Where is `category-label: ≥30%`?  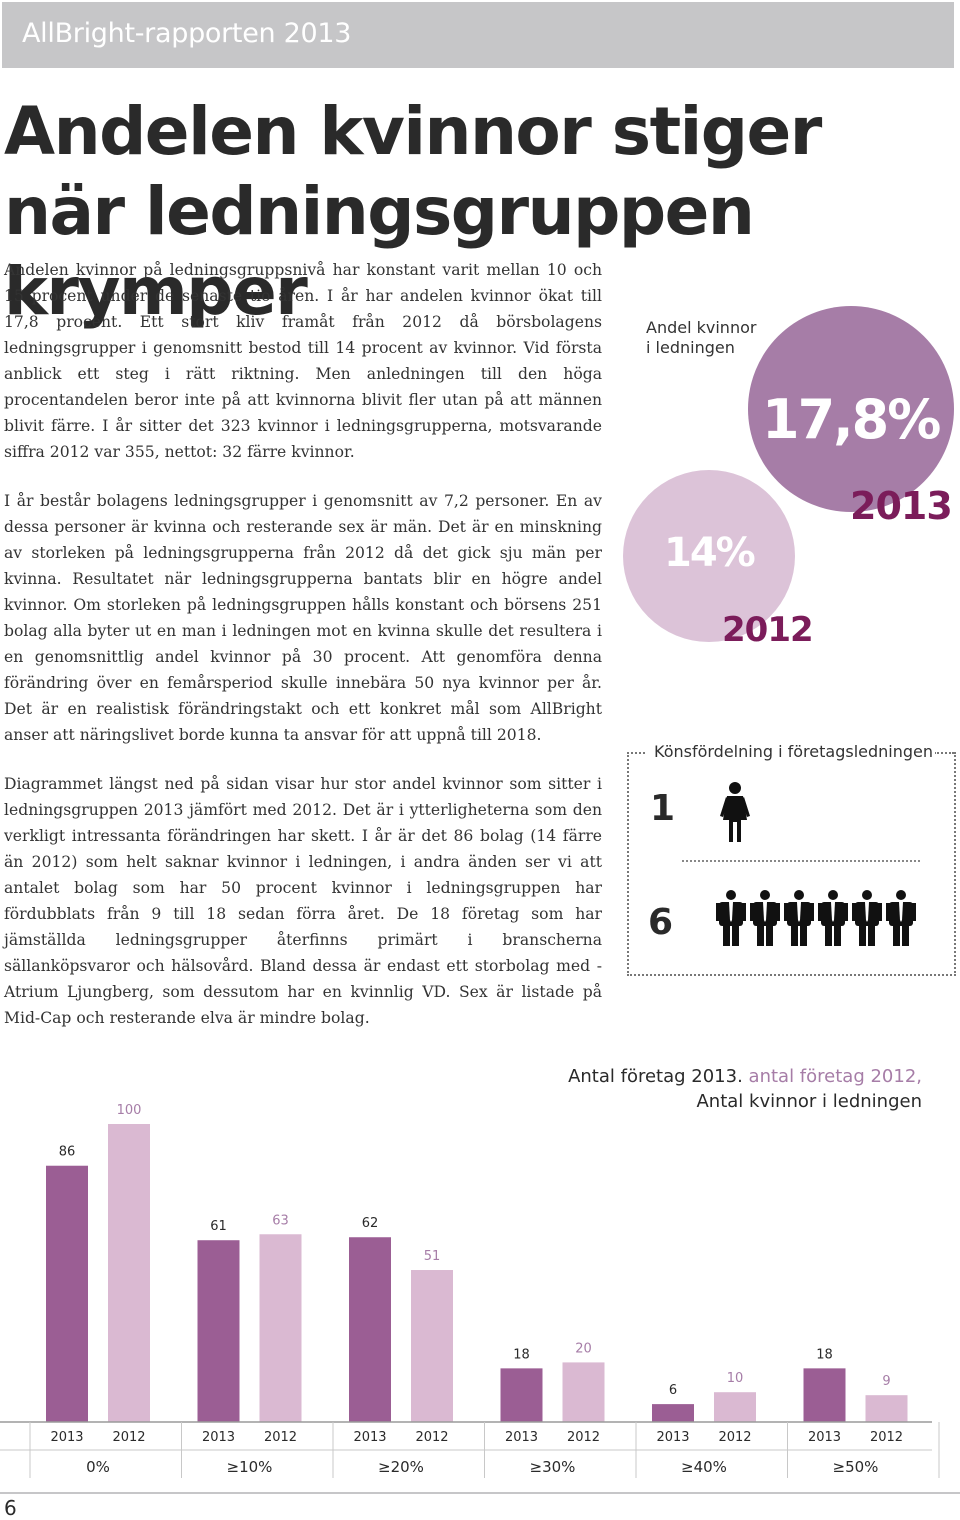
category-label: ≥30% is located at coordinates (553, 1467).